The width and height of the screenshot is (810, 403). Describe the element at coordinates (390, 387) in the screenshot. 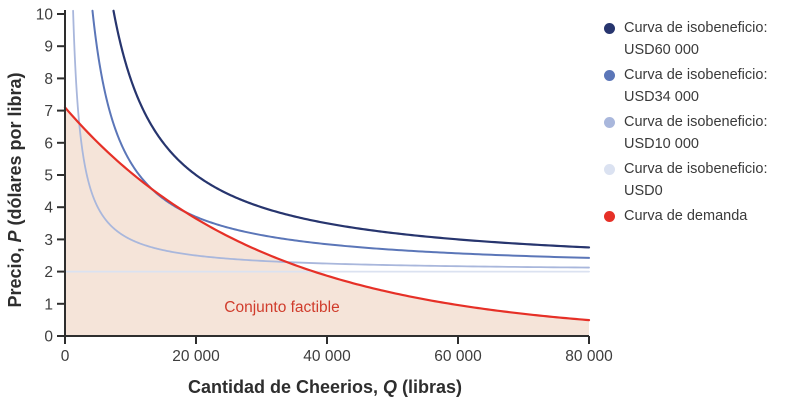

I see `x-axis-label-var: Q` at that location.